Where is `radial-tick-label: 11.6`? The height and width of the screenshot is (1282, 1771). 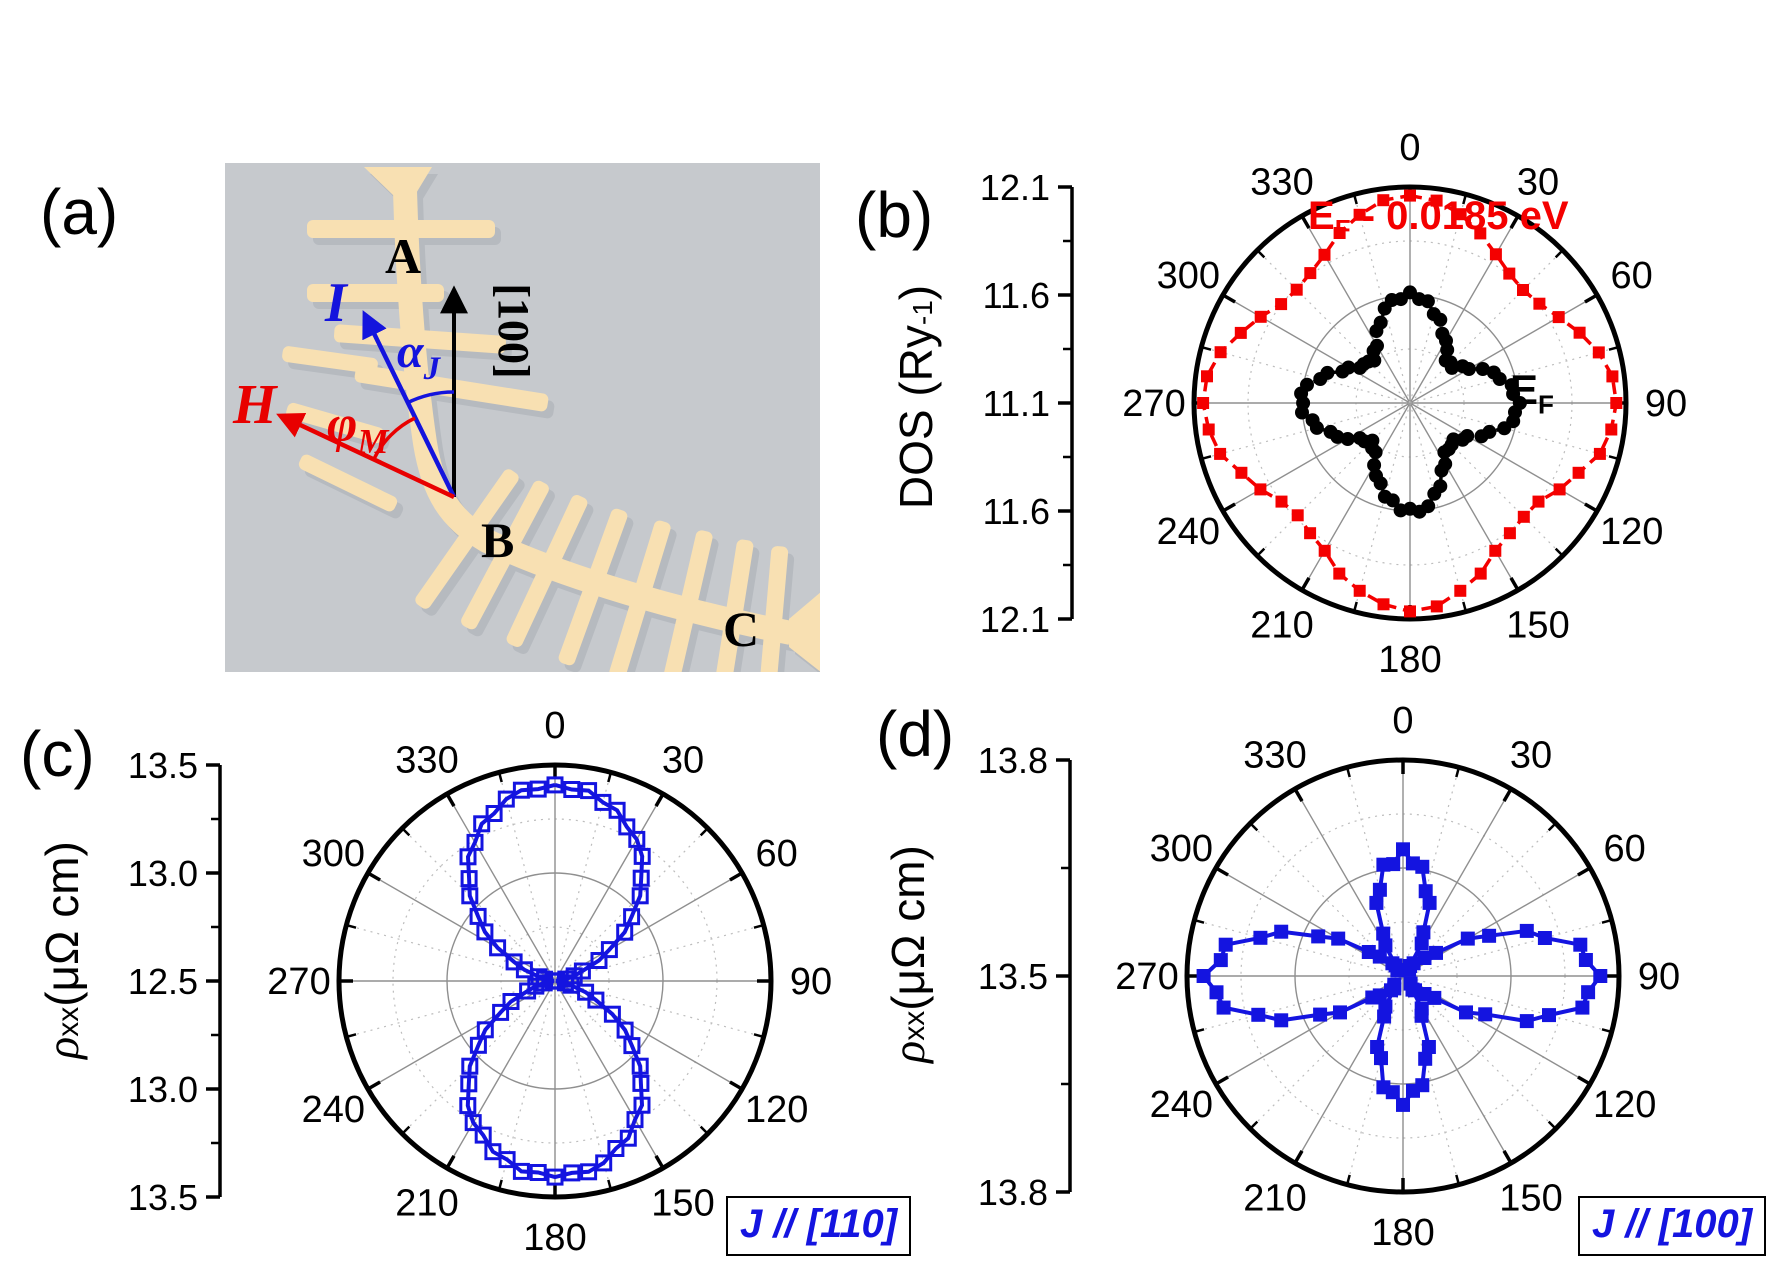 radial-tick-label: 11.6 is located at coordinates (1016, 511).